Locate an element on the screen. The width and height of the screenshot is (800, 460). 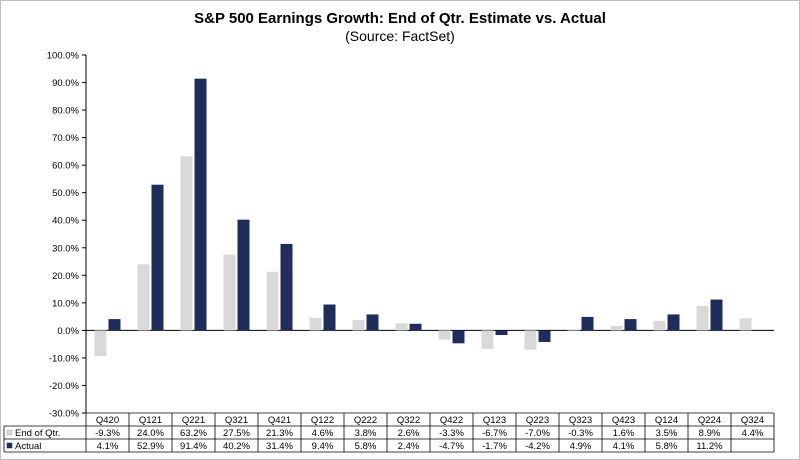
x-category-label: Q221 is located at coordinates (193, 420).